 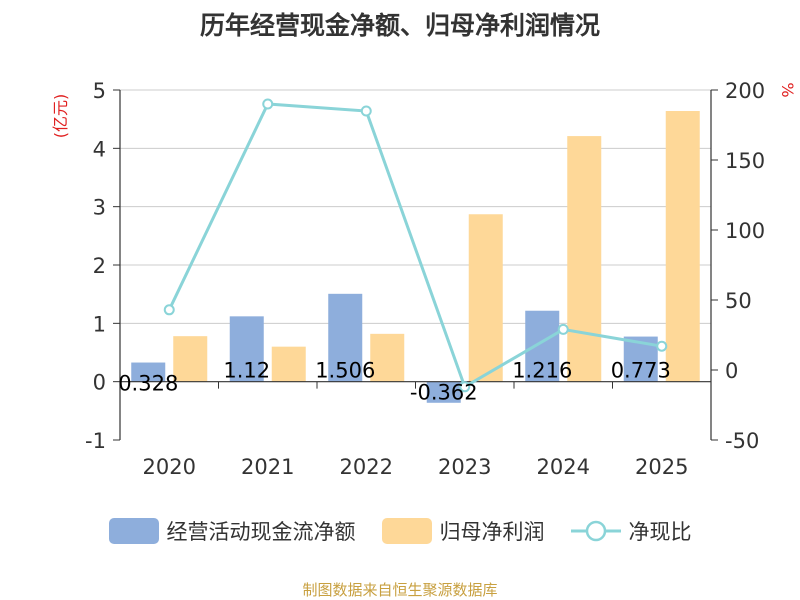 I want to click on legend-item-profit: 归母净利润, so click(x=463, y=531).